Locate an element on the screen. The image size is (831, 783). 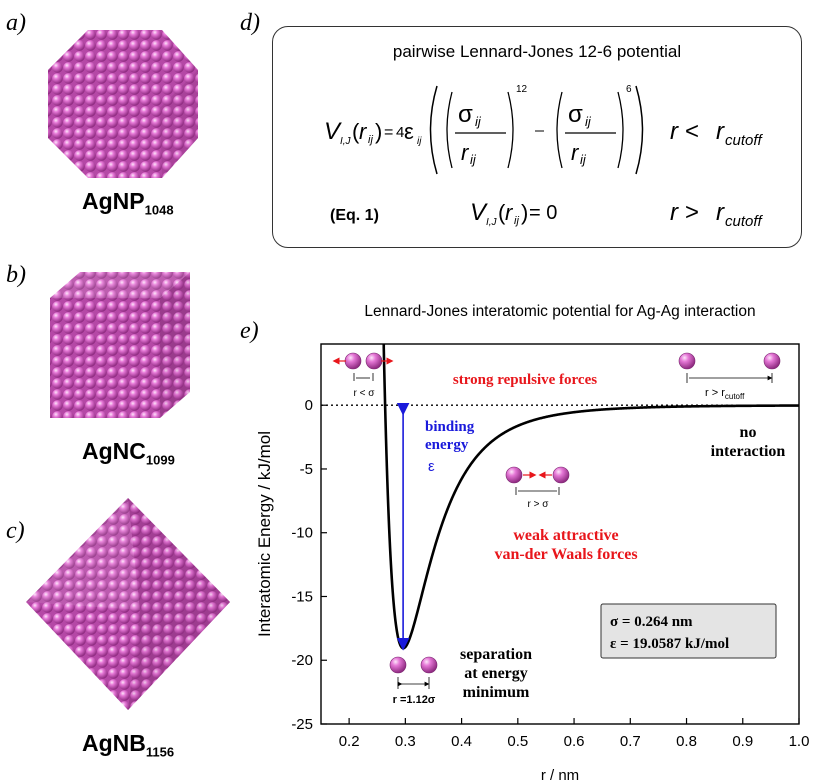
separation-label-3: minimum is located at coordinates (496, 692).